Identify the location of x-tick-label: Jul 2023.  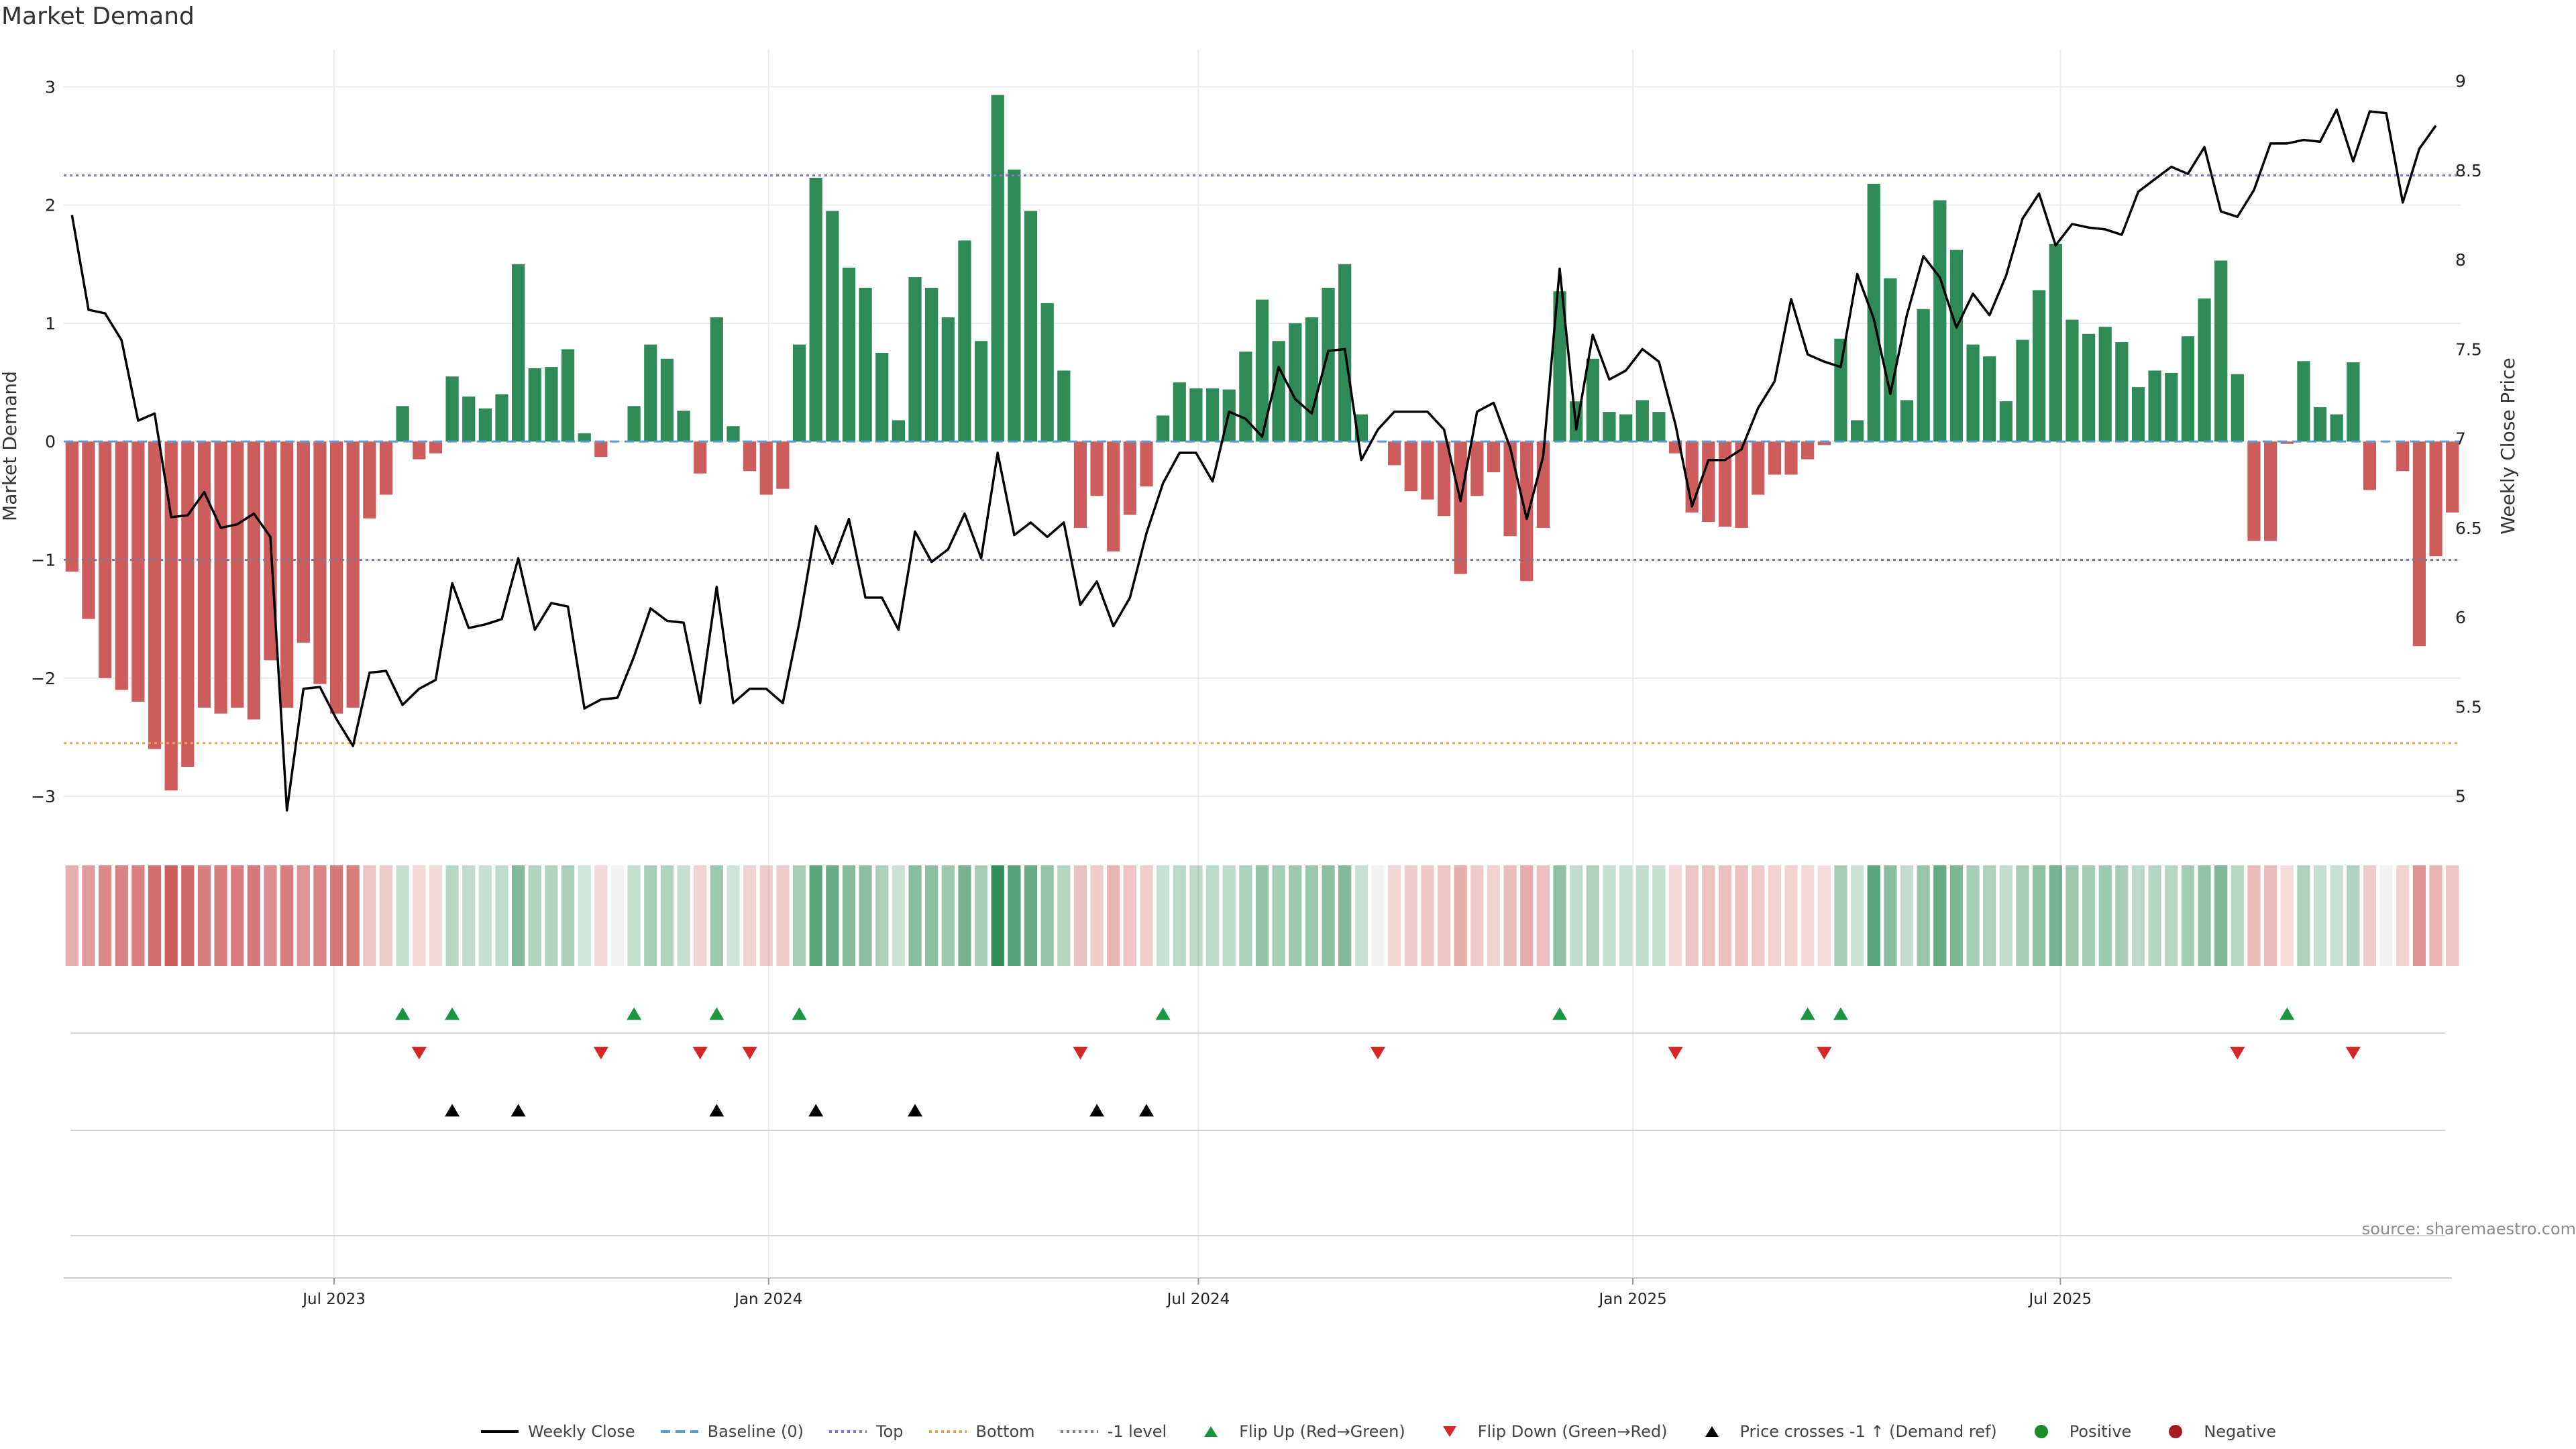
(333, 1299).